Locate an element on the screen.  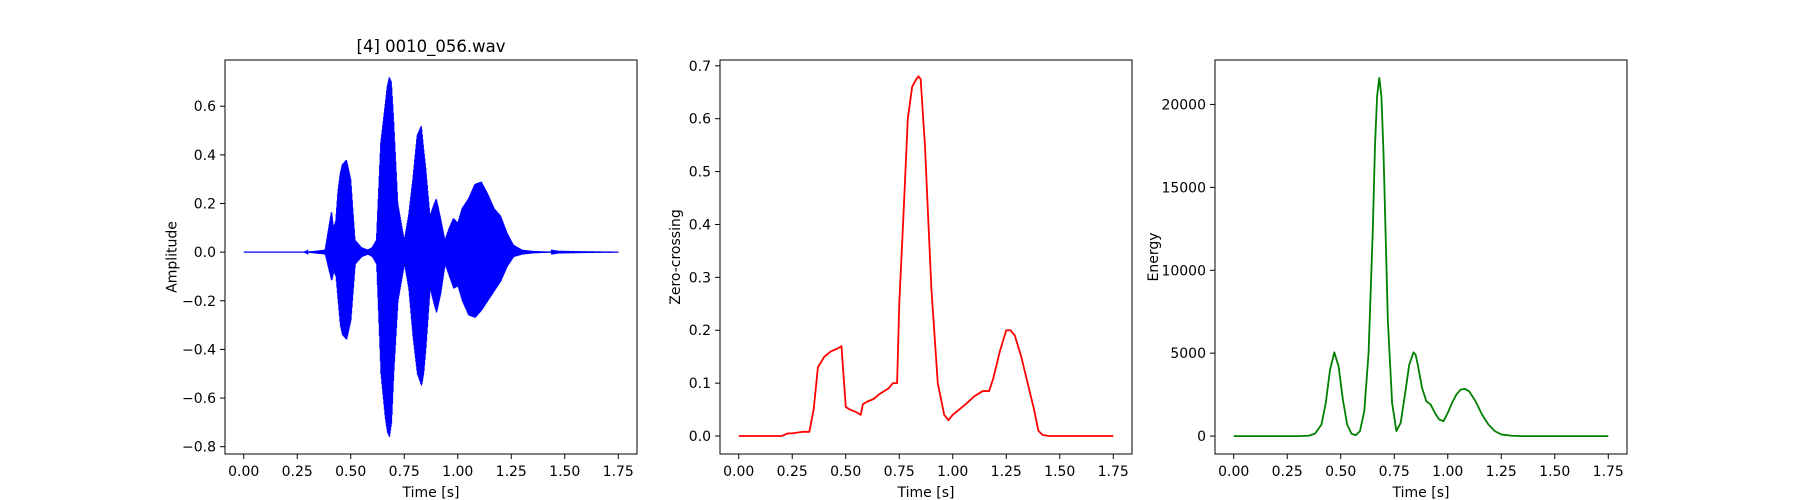
chart-title: [4] 0010_056.wav is located at coordinates (431, 47).